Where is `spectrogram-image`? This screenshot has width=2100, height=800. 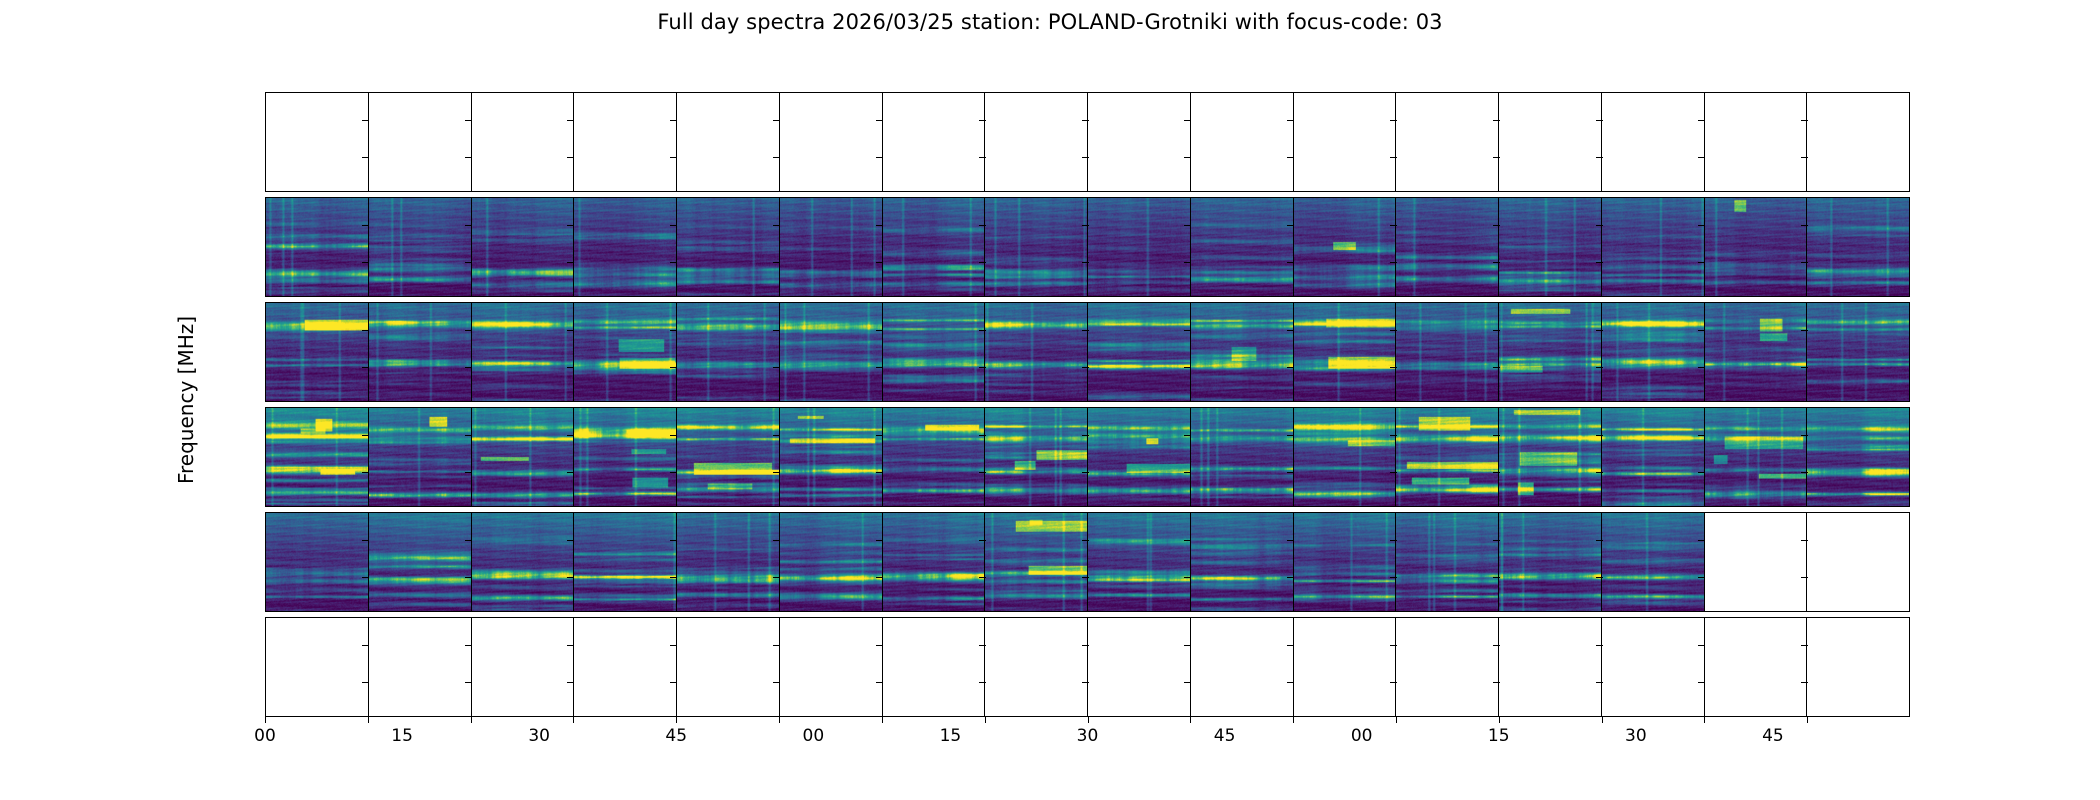 spectrogram-image is located at coordinates (728, 352).